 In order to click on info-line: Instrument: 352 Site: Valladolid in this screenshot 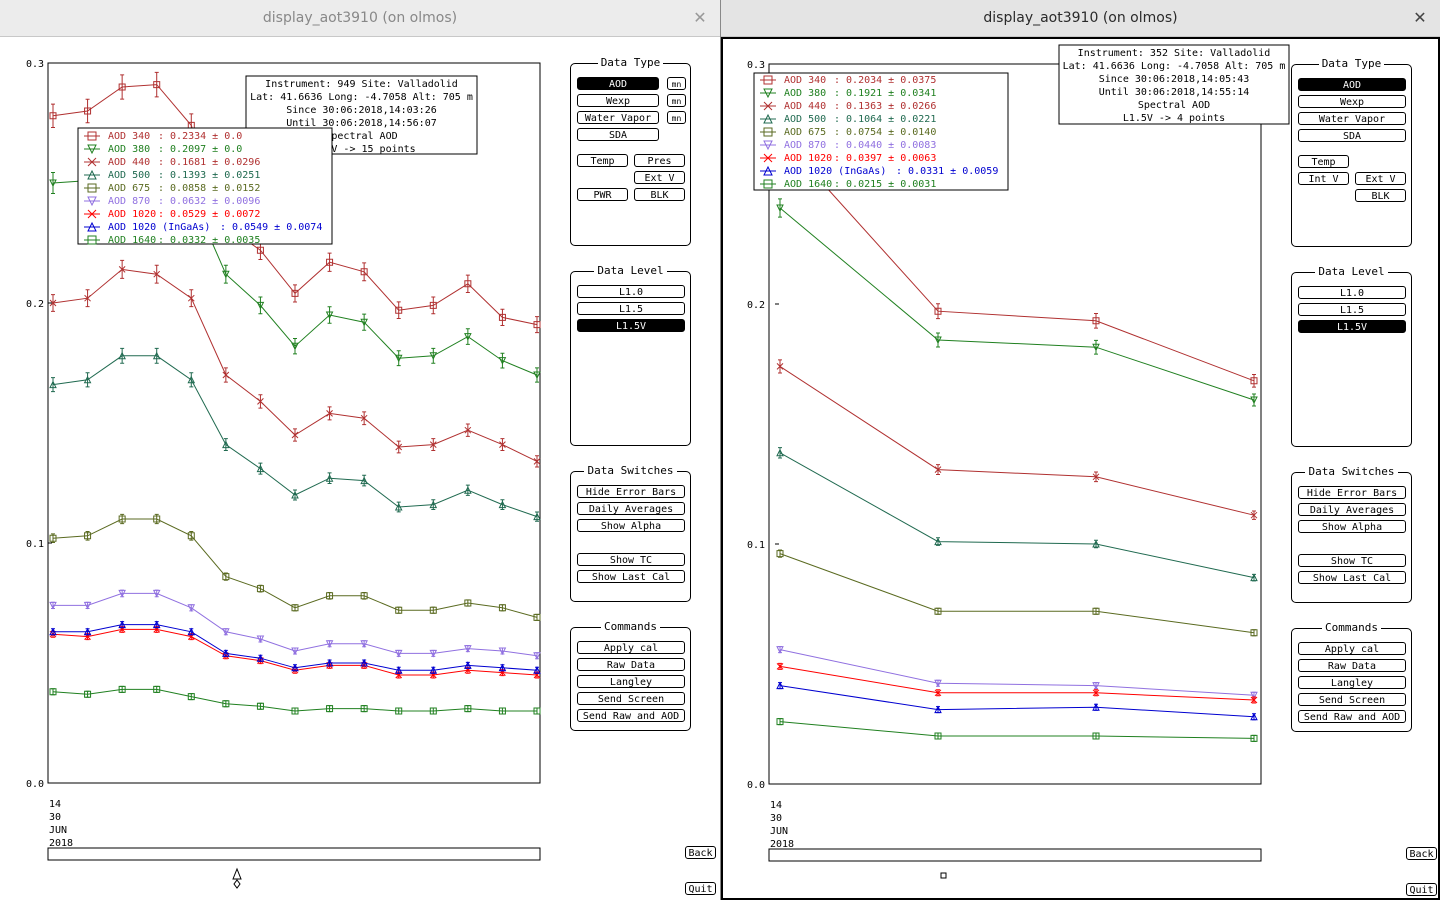, I will do `click(1174, 53)`.